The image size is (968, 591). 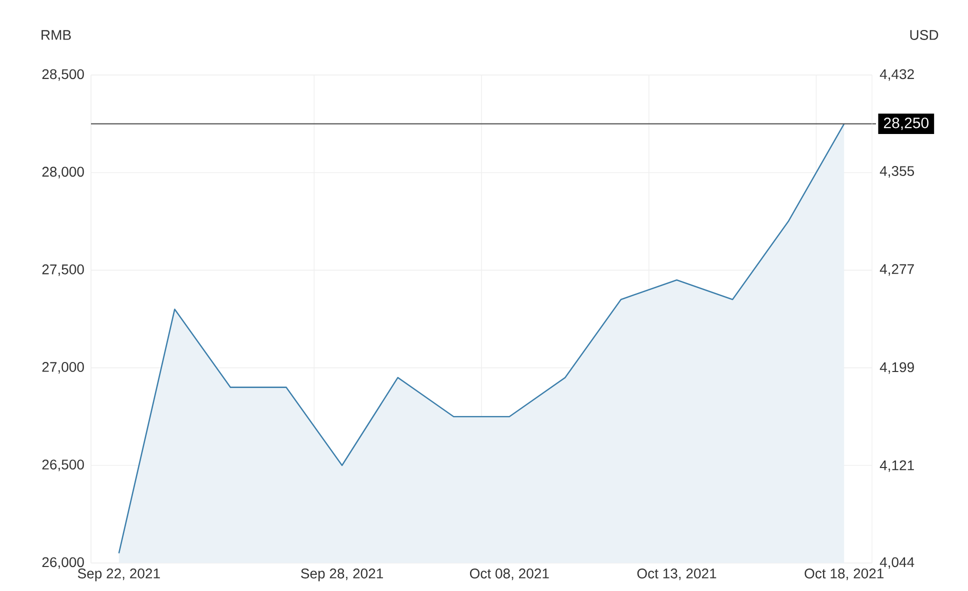 I want to click on y-axis-title: RMB, so click(x=56, y=35).